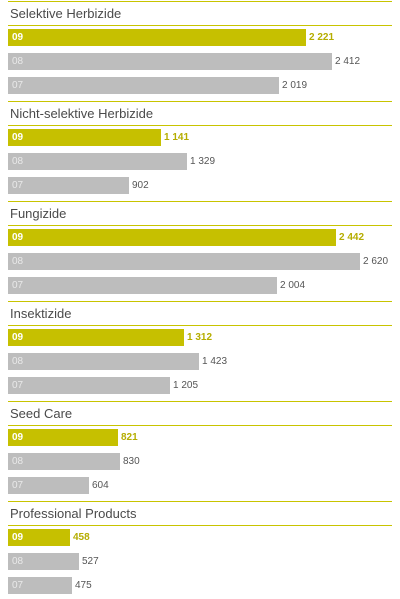 The width and height of the screenshot is (400, 599). What do you see at coordinates (200, 385) in the screenshot?
I see `bar-row: 07 1 205` at bounding box center [200, 385].